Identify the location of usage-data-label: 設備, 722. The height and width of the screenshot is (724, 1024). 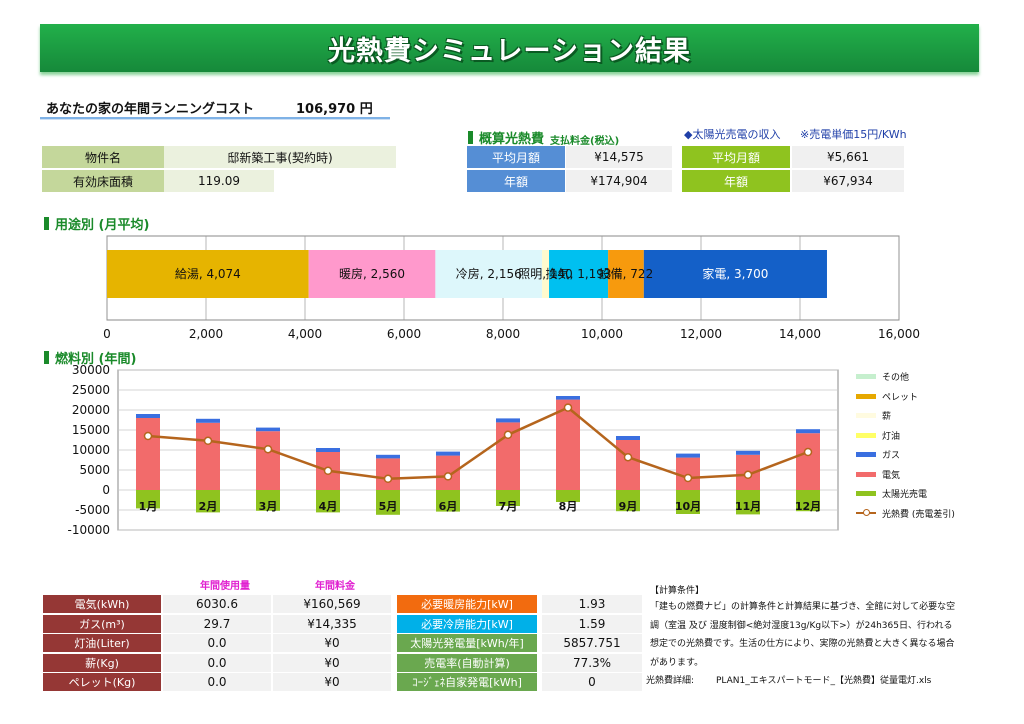
(626, 273).